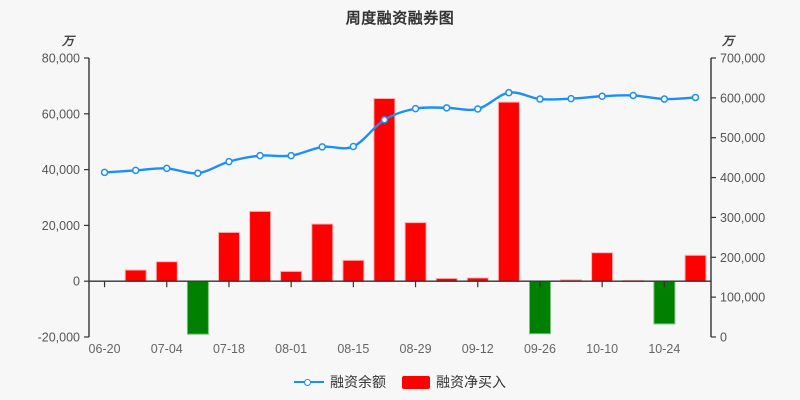 This screenshot has width=800, height=400. I want to click on right-tick-label: 700,000, so click(742, 59).